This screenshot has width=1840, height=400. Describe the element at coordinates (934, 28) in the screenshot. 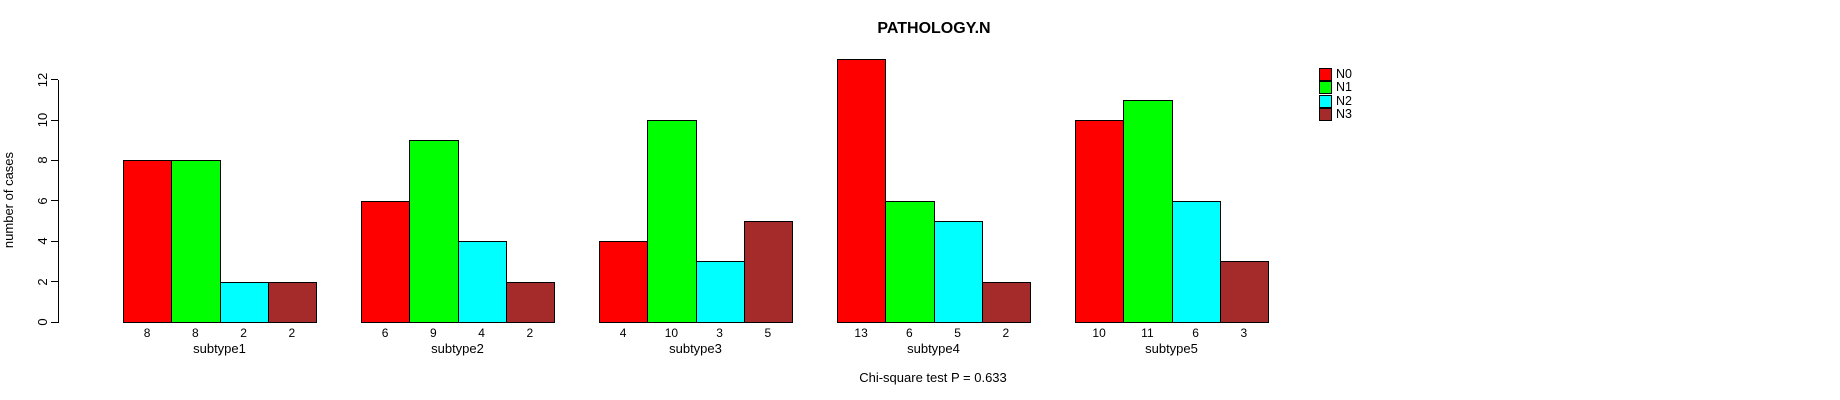

I see `chart-title: PATHOLOGY.N` at that location.